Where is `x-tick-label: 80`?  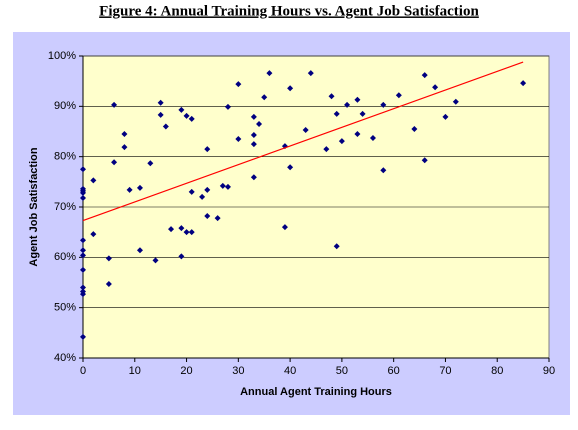
x-tick-label: 80 is located at coordinates (497, 371).